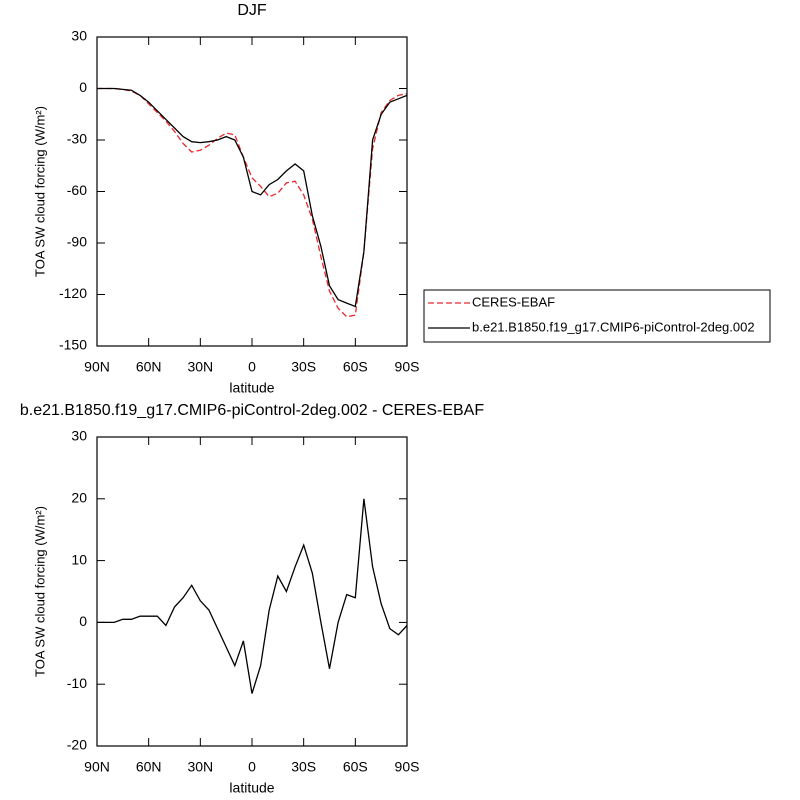 The image size is (800, 800). Describe the element at coordinates (73, 293) in the screenshot. I see `y-tick-label: -120` at that location.